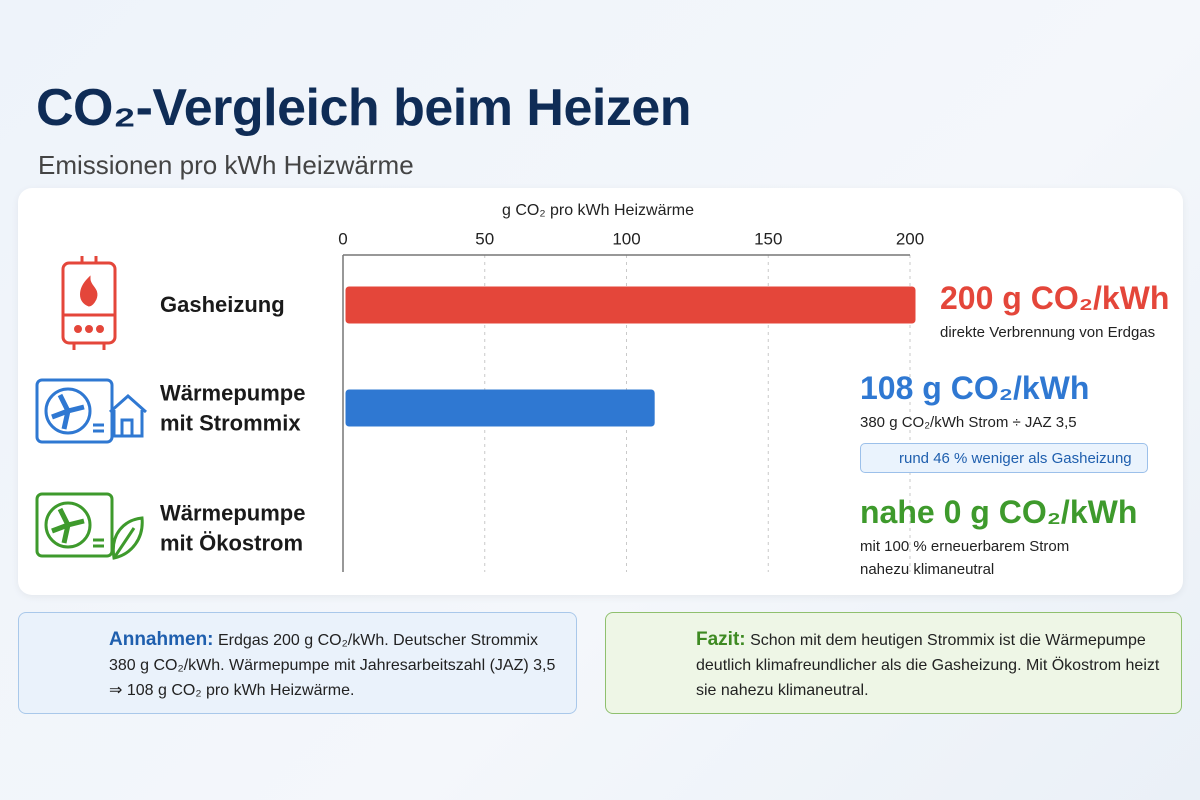  Describe the element at coordinates (91, 411) in the screenshot. I see `heat-pump-icon` at that location.